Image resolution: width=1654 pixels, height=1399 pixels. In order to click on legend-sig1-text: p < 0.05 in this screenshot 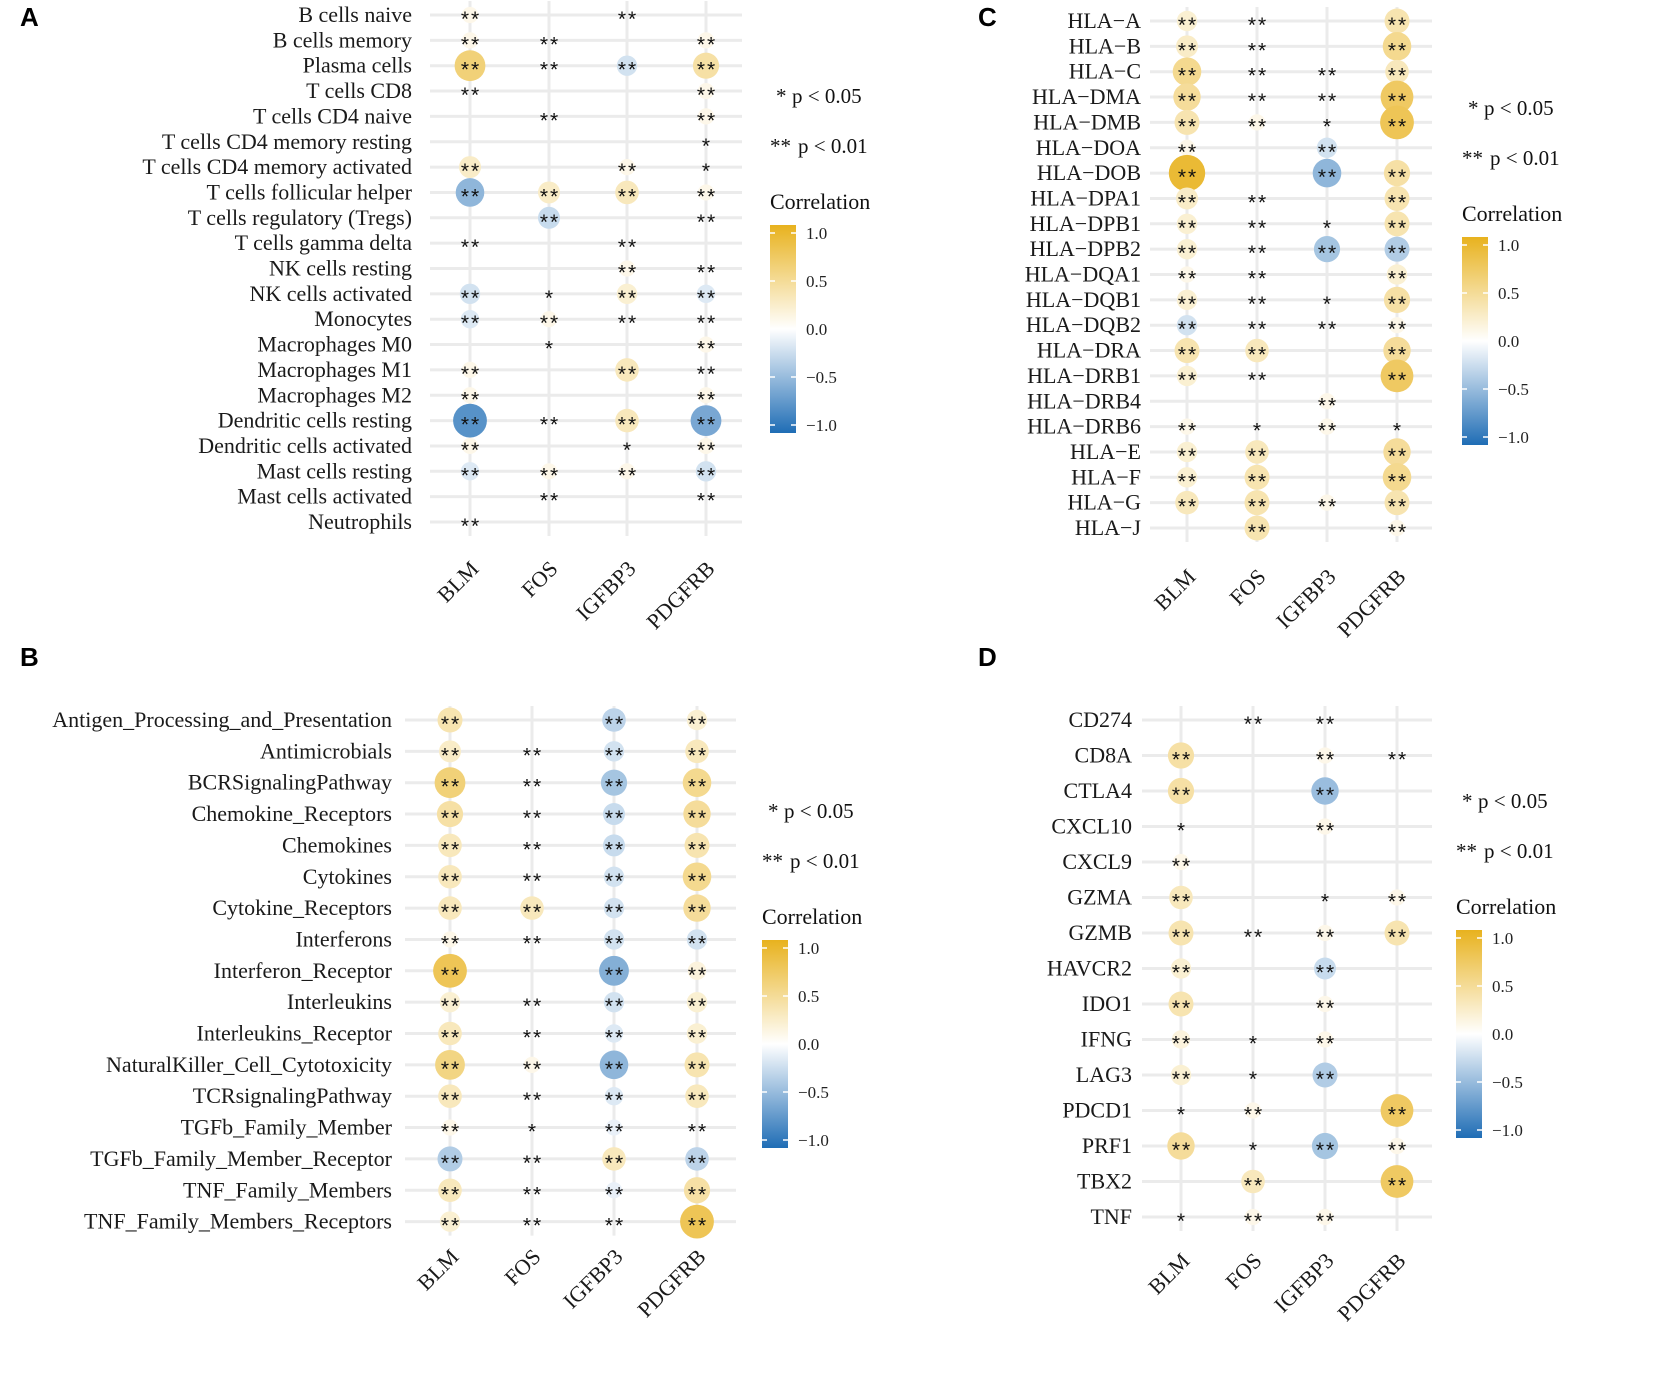, I will do `click(819, 811)`.